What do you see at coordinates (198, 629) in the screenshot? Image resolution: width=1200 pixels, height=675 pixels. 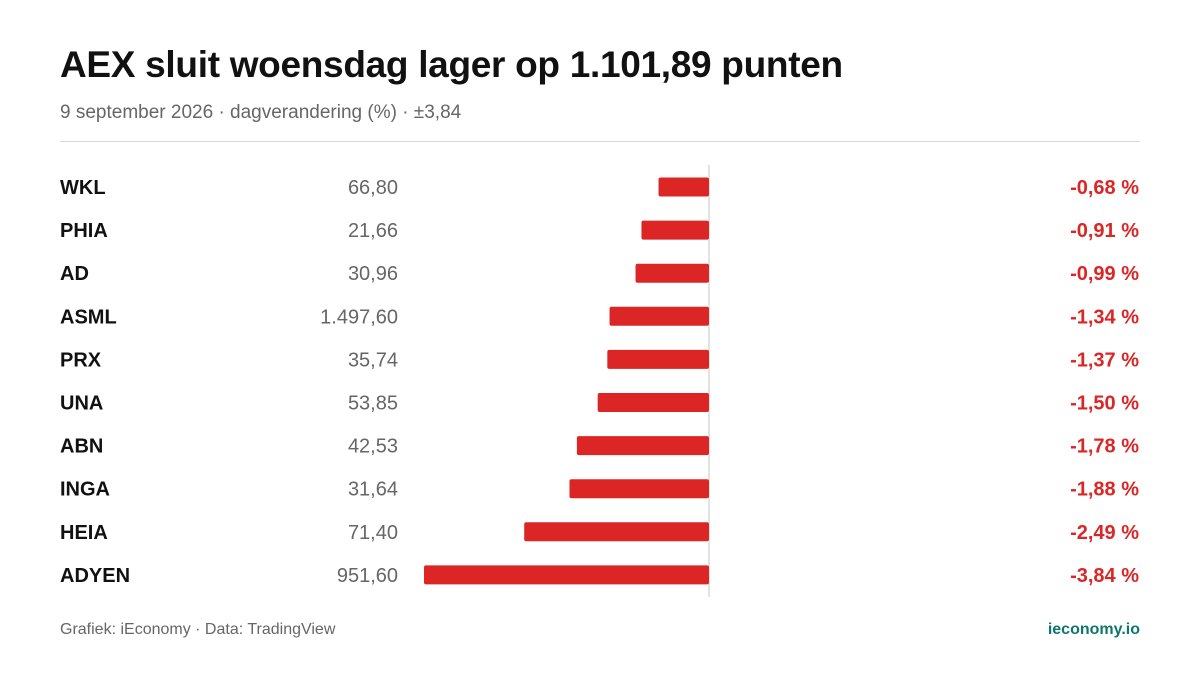 I see `source-credit: Grafiek: iEconomy · Data: TradingView` at bounding box center [198, 629].